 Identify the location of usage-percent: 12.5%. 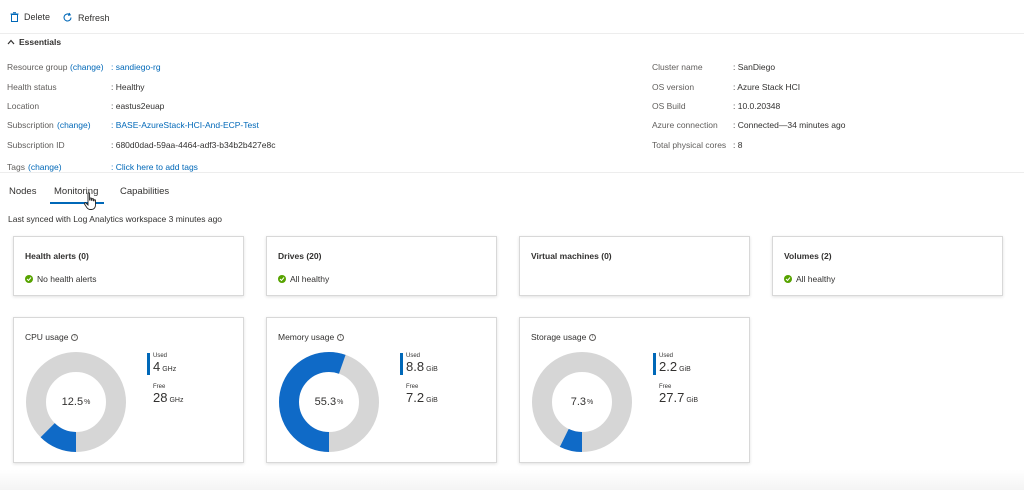
(76, 402).